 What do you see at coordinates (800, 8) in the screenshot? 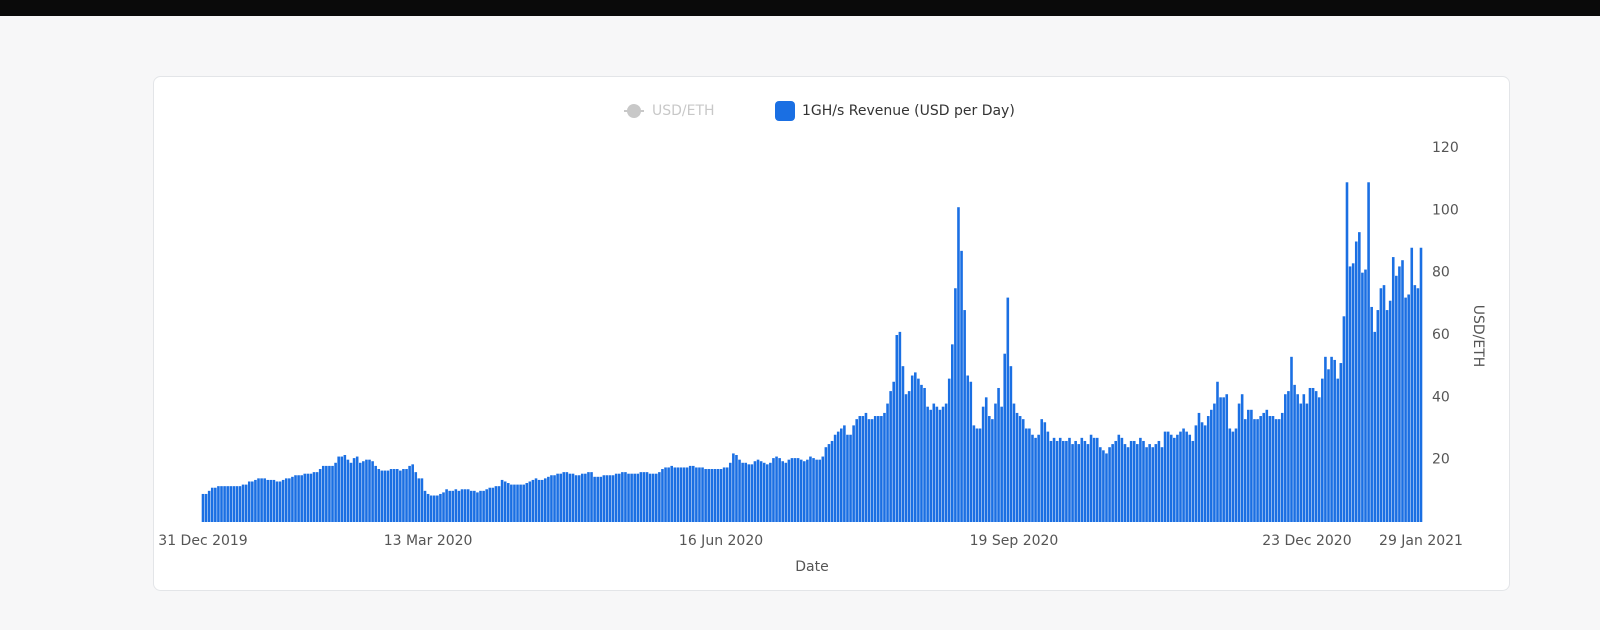
I see `top-bar` at bounding box center [800, 8].